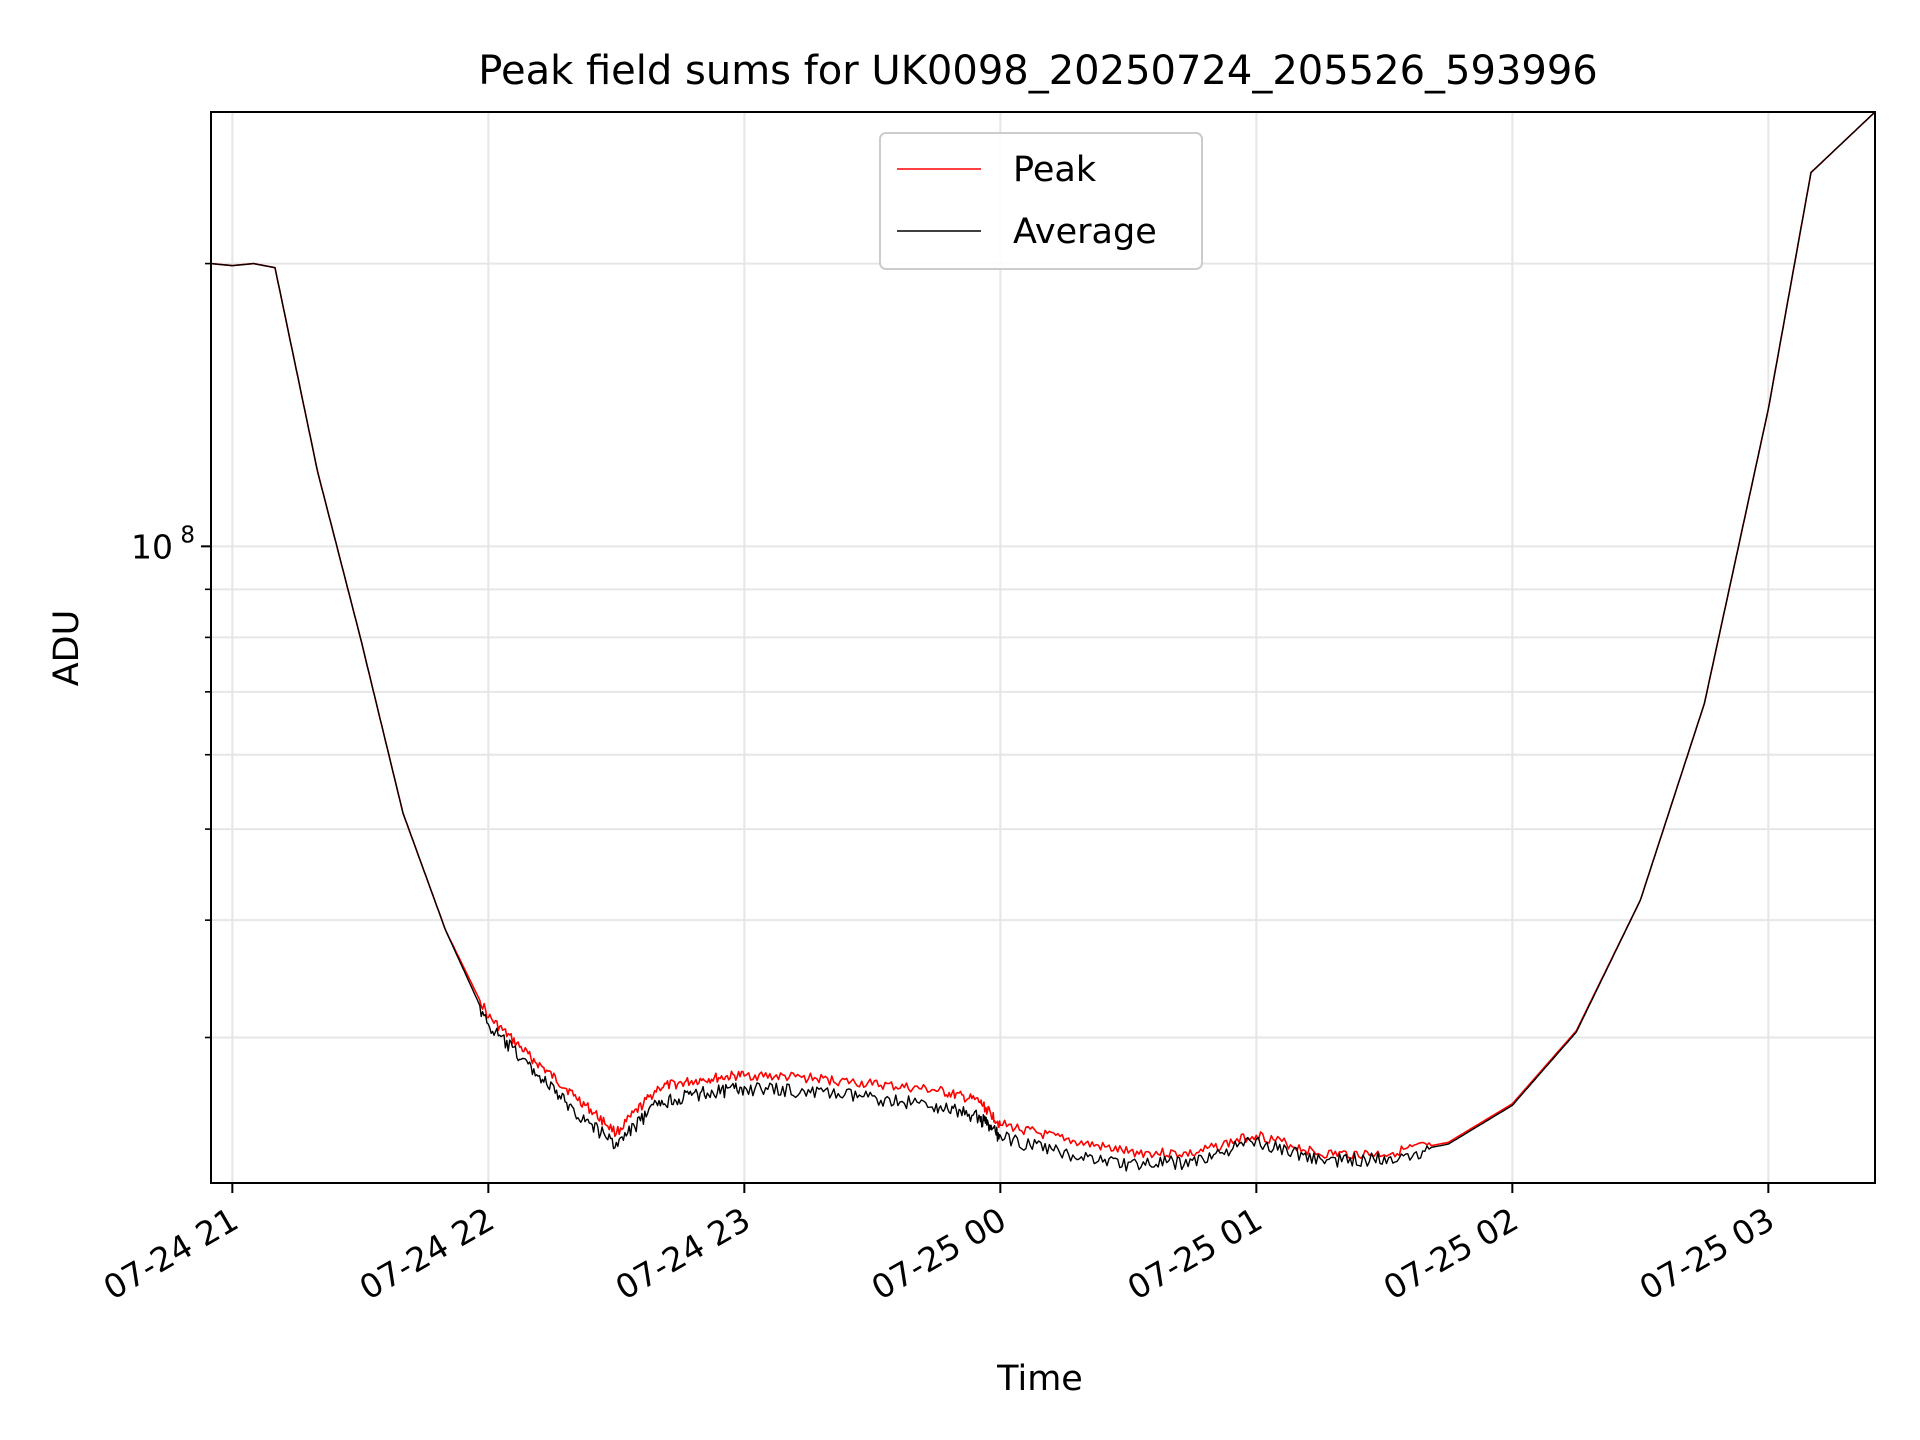  I want to click on y-tick-label-exponent: 8, so click(187, 535).